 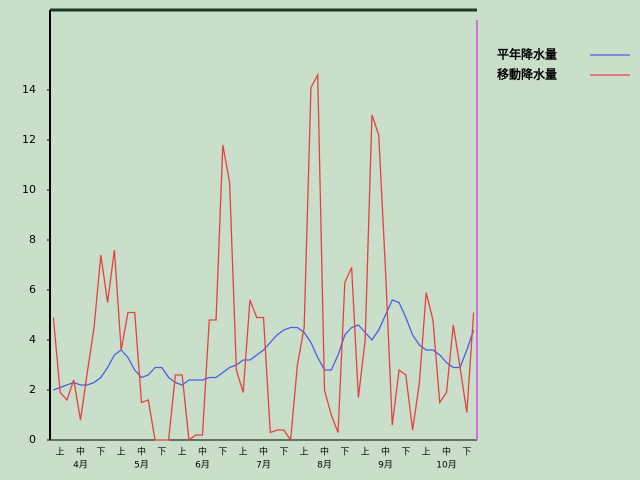 What do you see at coordinates (141, 465) in the screenshot?
I see `month-label: 5月` at bounding box center [141, 465].